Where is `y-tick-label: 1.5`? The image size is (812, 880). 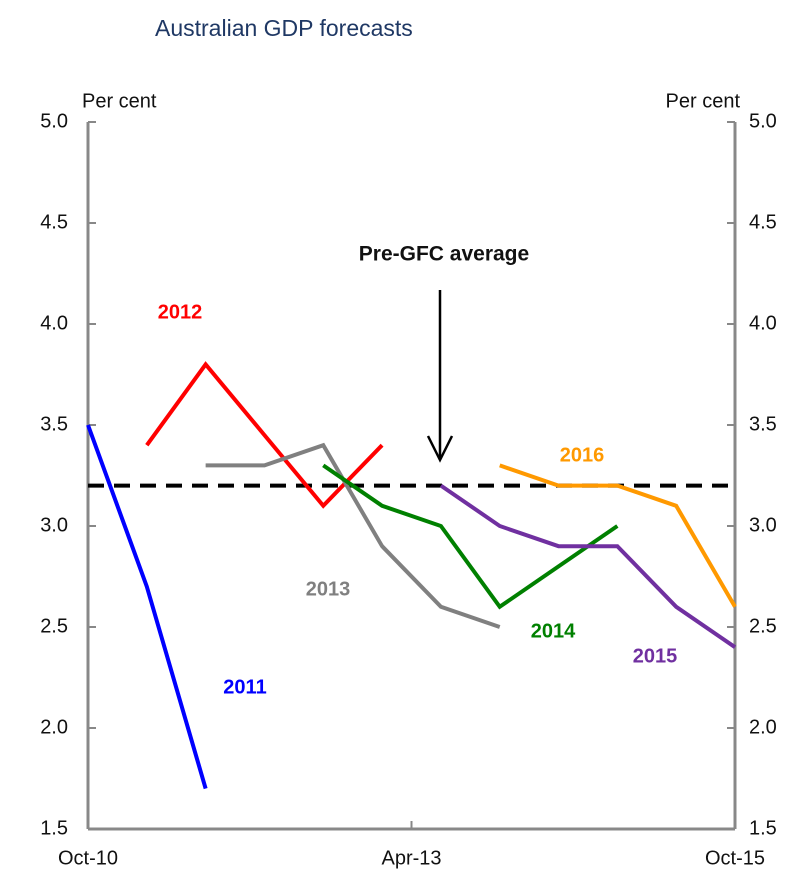 y-tick-label: 1.5 is located at coordinates (54, 828).